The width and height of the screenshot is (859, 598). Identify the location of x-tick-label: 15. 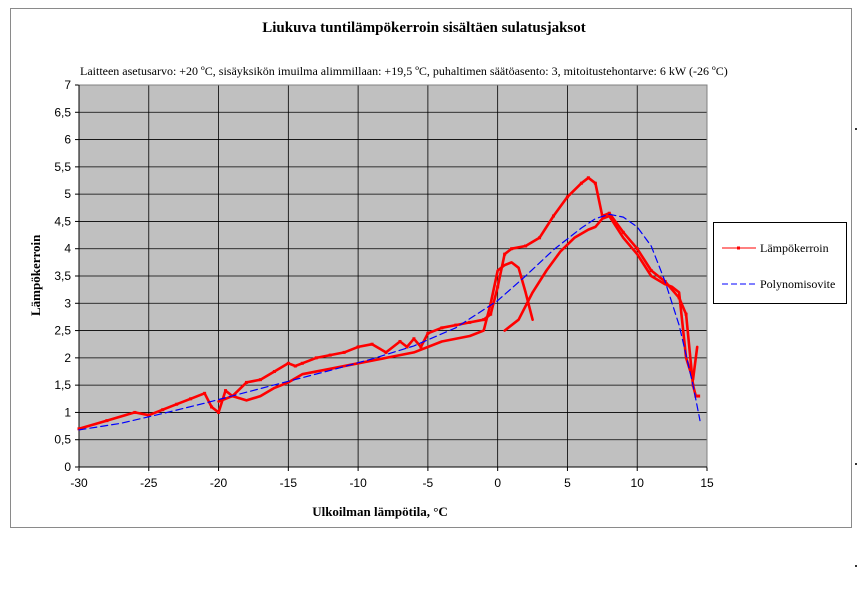
(707, 483).